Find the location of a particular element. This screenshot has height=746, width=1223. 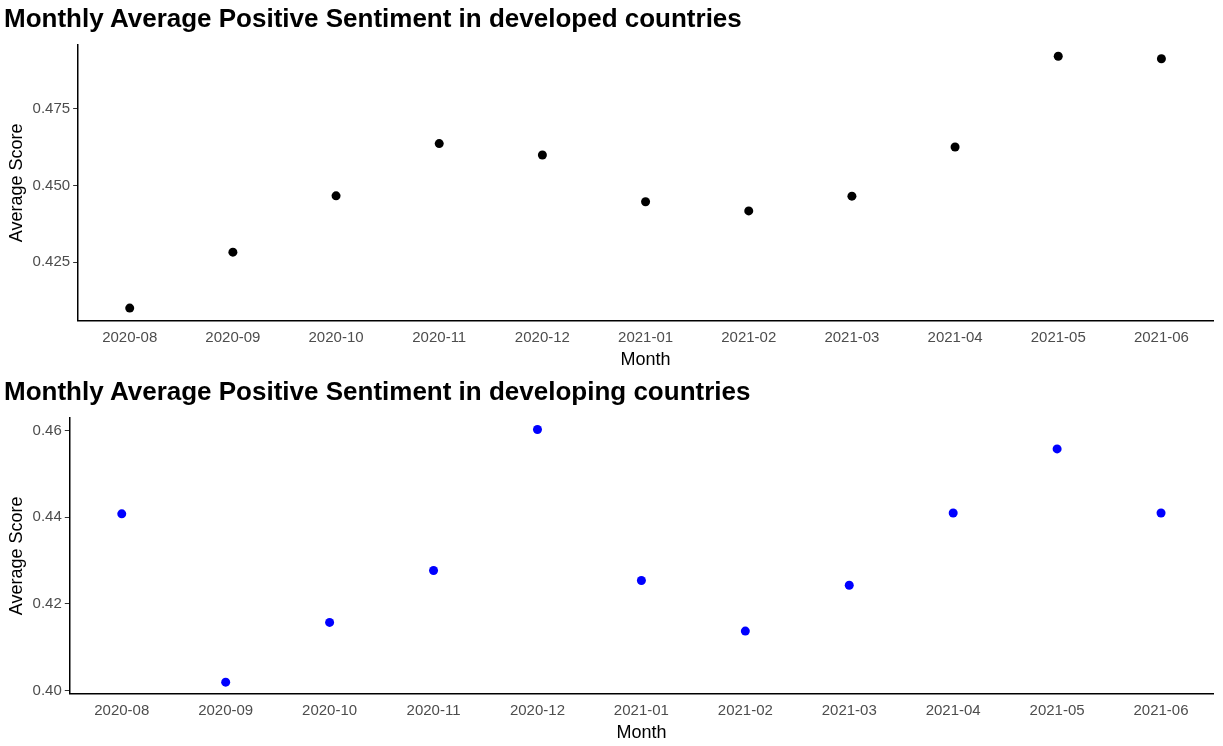

y-tick-label: 0.42 is located at coordinates (47, 602).